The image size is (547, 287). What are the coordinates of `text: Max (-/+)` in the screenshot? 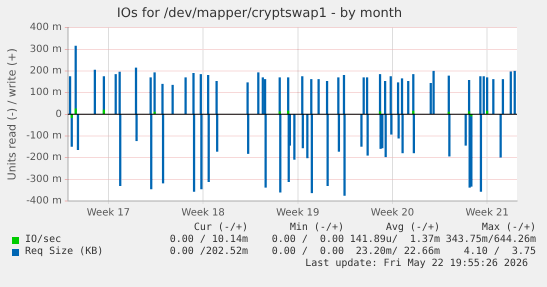 It's located at (508, 228).